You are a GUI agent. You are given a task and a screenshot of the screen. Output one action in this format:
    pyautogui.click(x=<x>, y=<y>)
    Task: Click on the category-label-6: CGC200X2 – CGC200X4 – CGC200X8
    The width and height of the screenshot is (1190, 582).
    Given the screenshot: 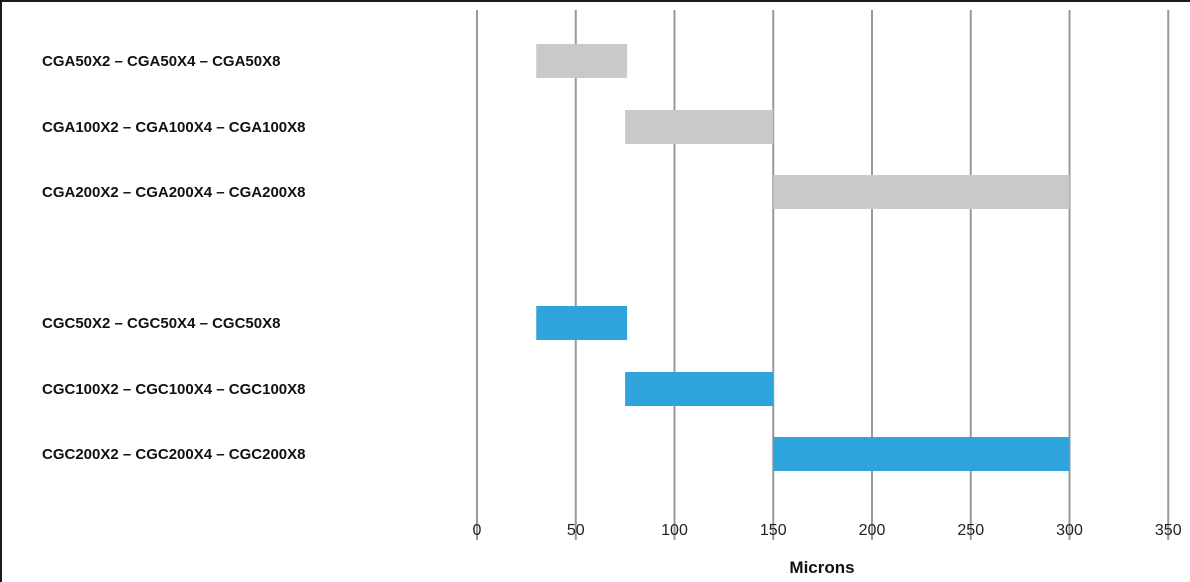 What is the action you would take?
    pyautogui.click(x=173, y=454)
    